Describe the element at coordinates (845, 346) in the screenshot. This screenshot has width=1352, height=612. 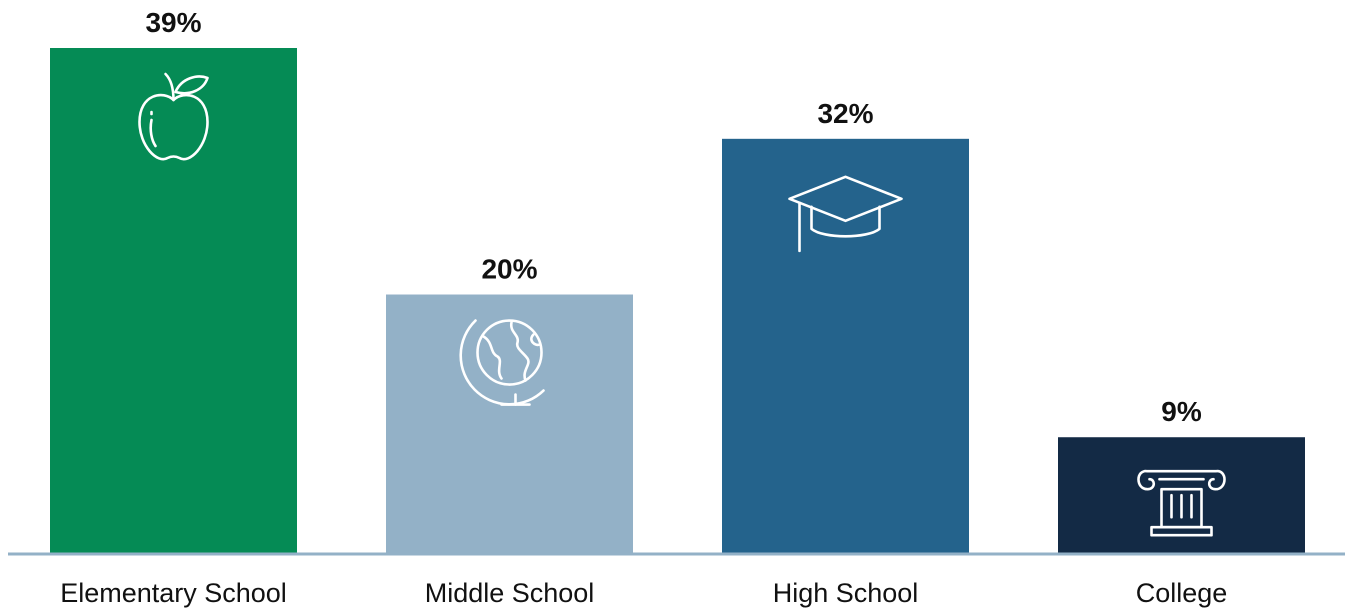
I see `bar-high-school` at that location.